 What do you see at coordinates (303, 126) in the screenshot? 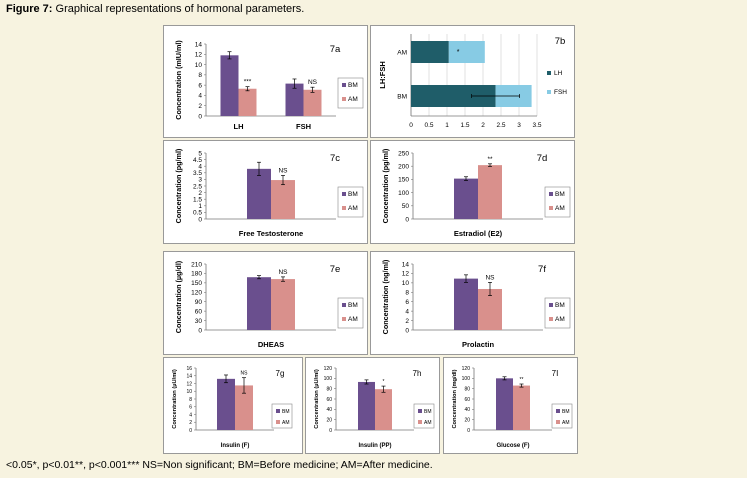
I see `category-label: FSH` at bounding box center [303, 126].